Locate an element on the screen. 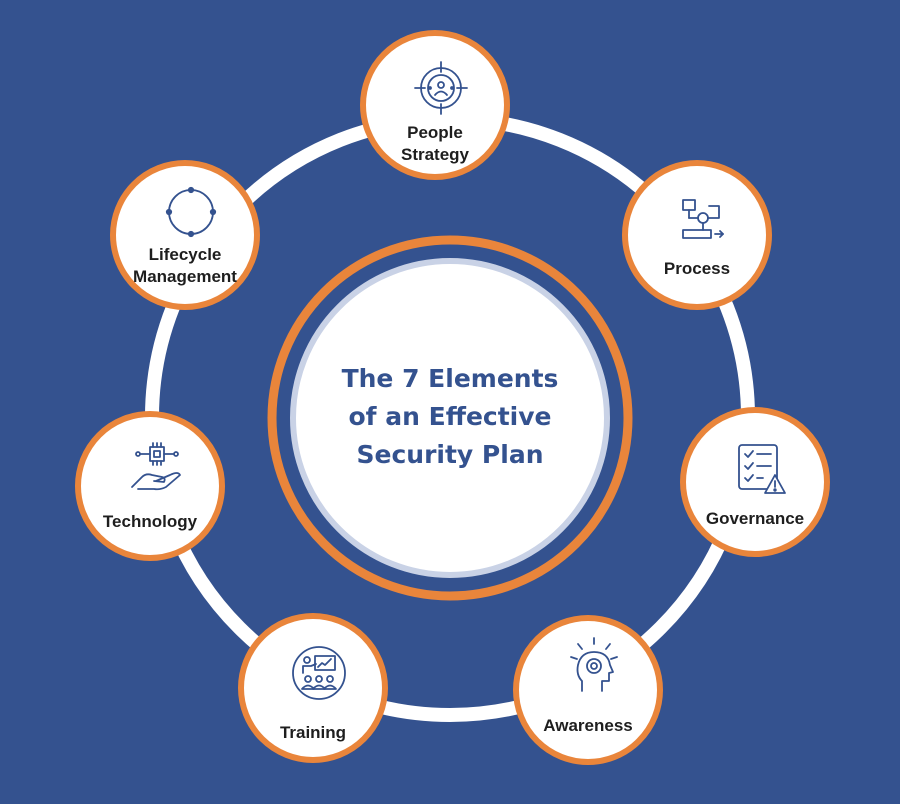 This screenshot has height=804, width=900. node-technology: Technology is located at coordinates (150, 486).